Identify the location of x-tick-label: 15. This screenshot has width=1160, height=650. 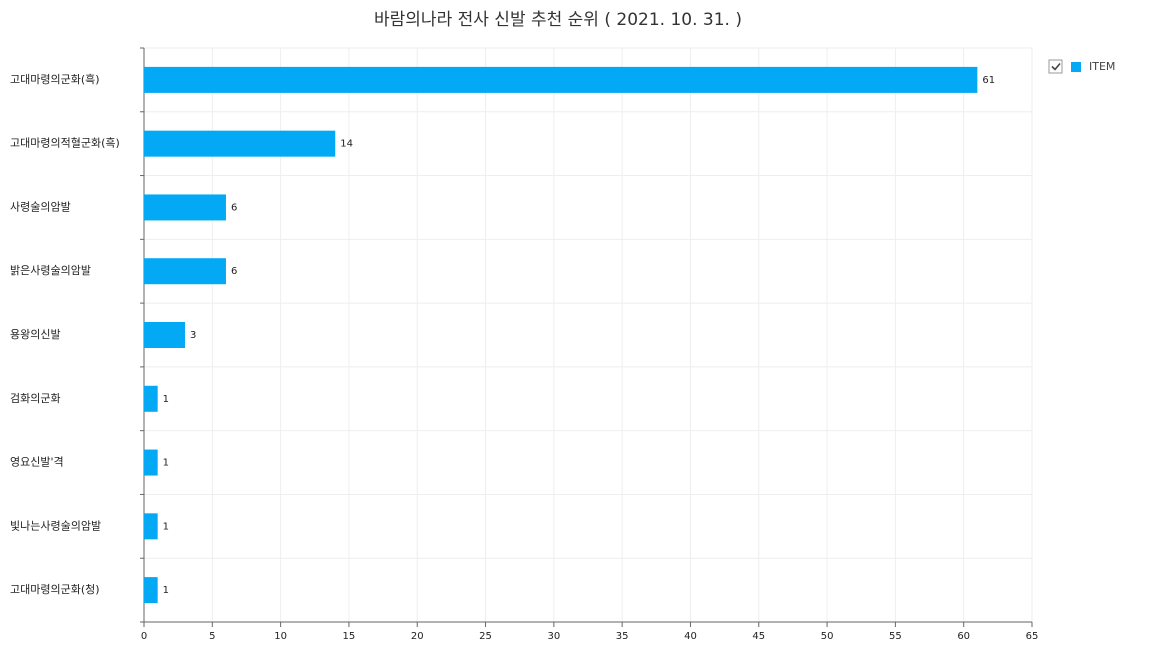
(349, 636).